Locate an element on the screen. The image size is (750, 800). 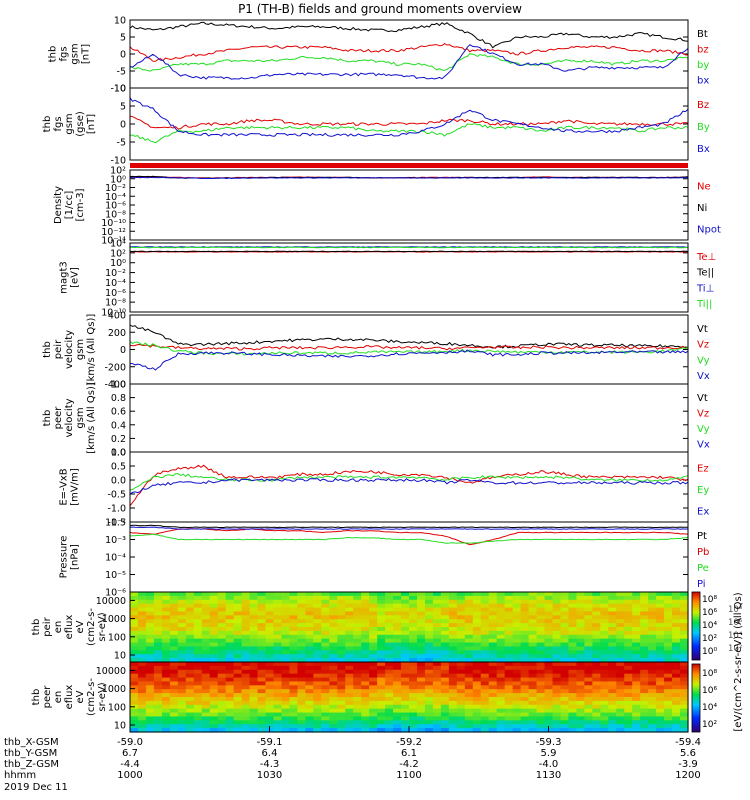
xrow-value: -4.2 is located at coordinates (409, 764).